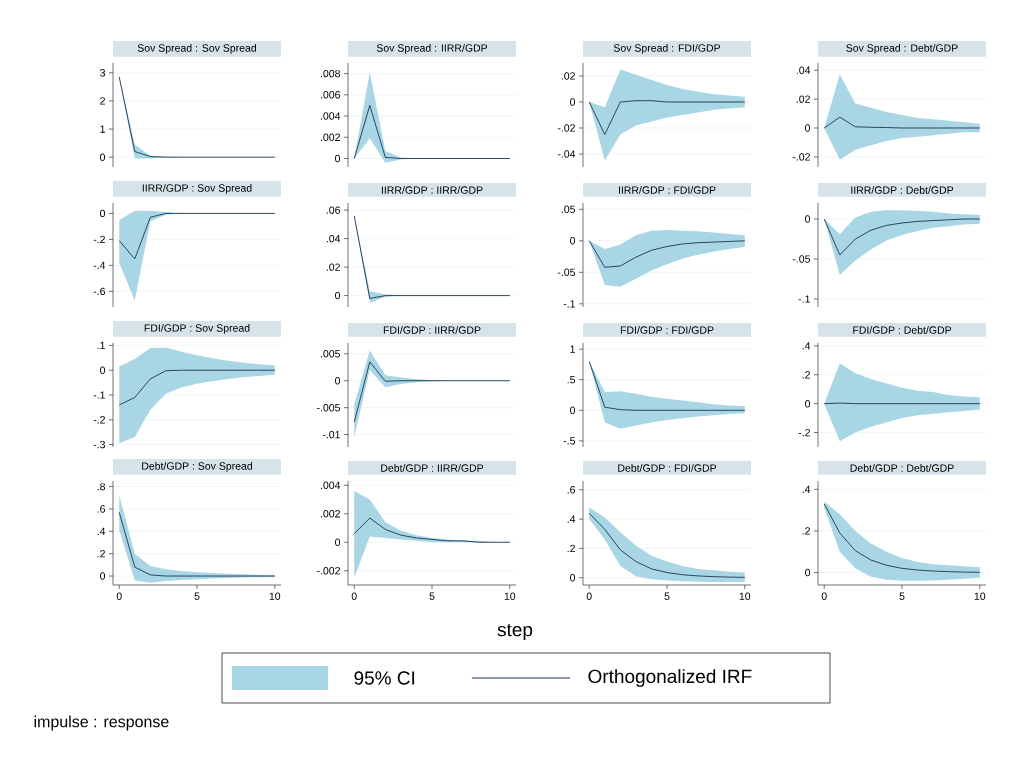 The image size is (1030, 760). I want to click on y-tick-label: -.4, so click(99, 265).